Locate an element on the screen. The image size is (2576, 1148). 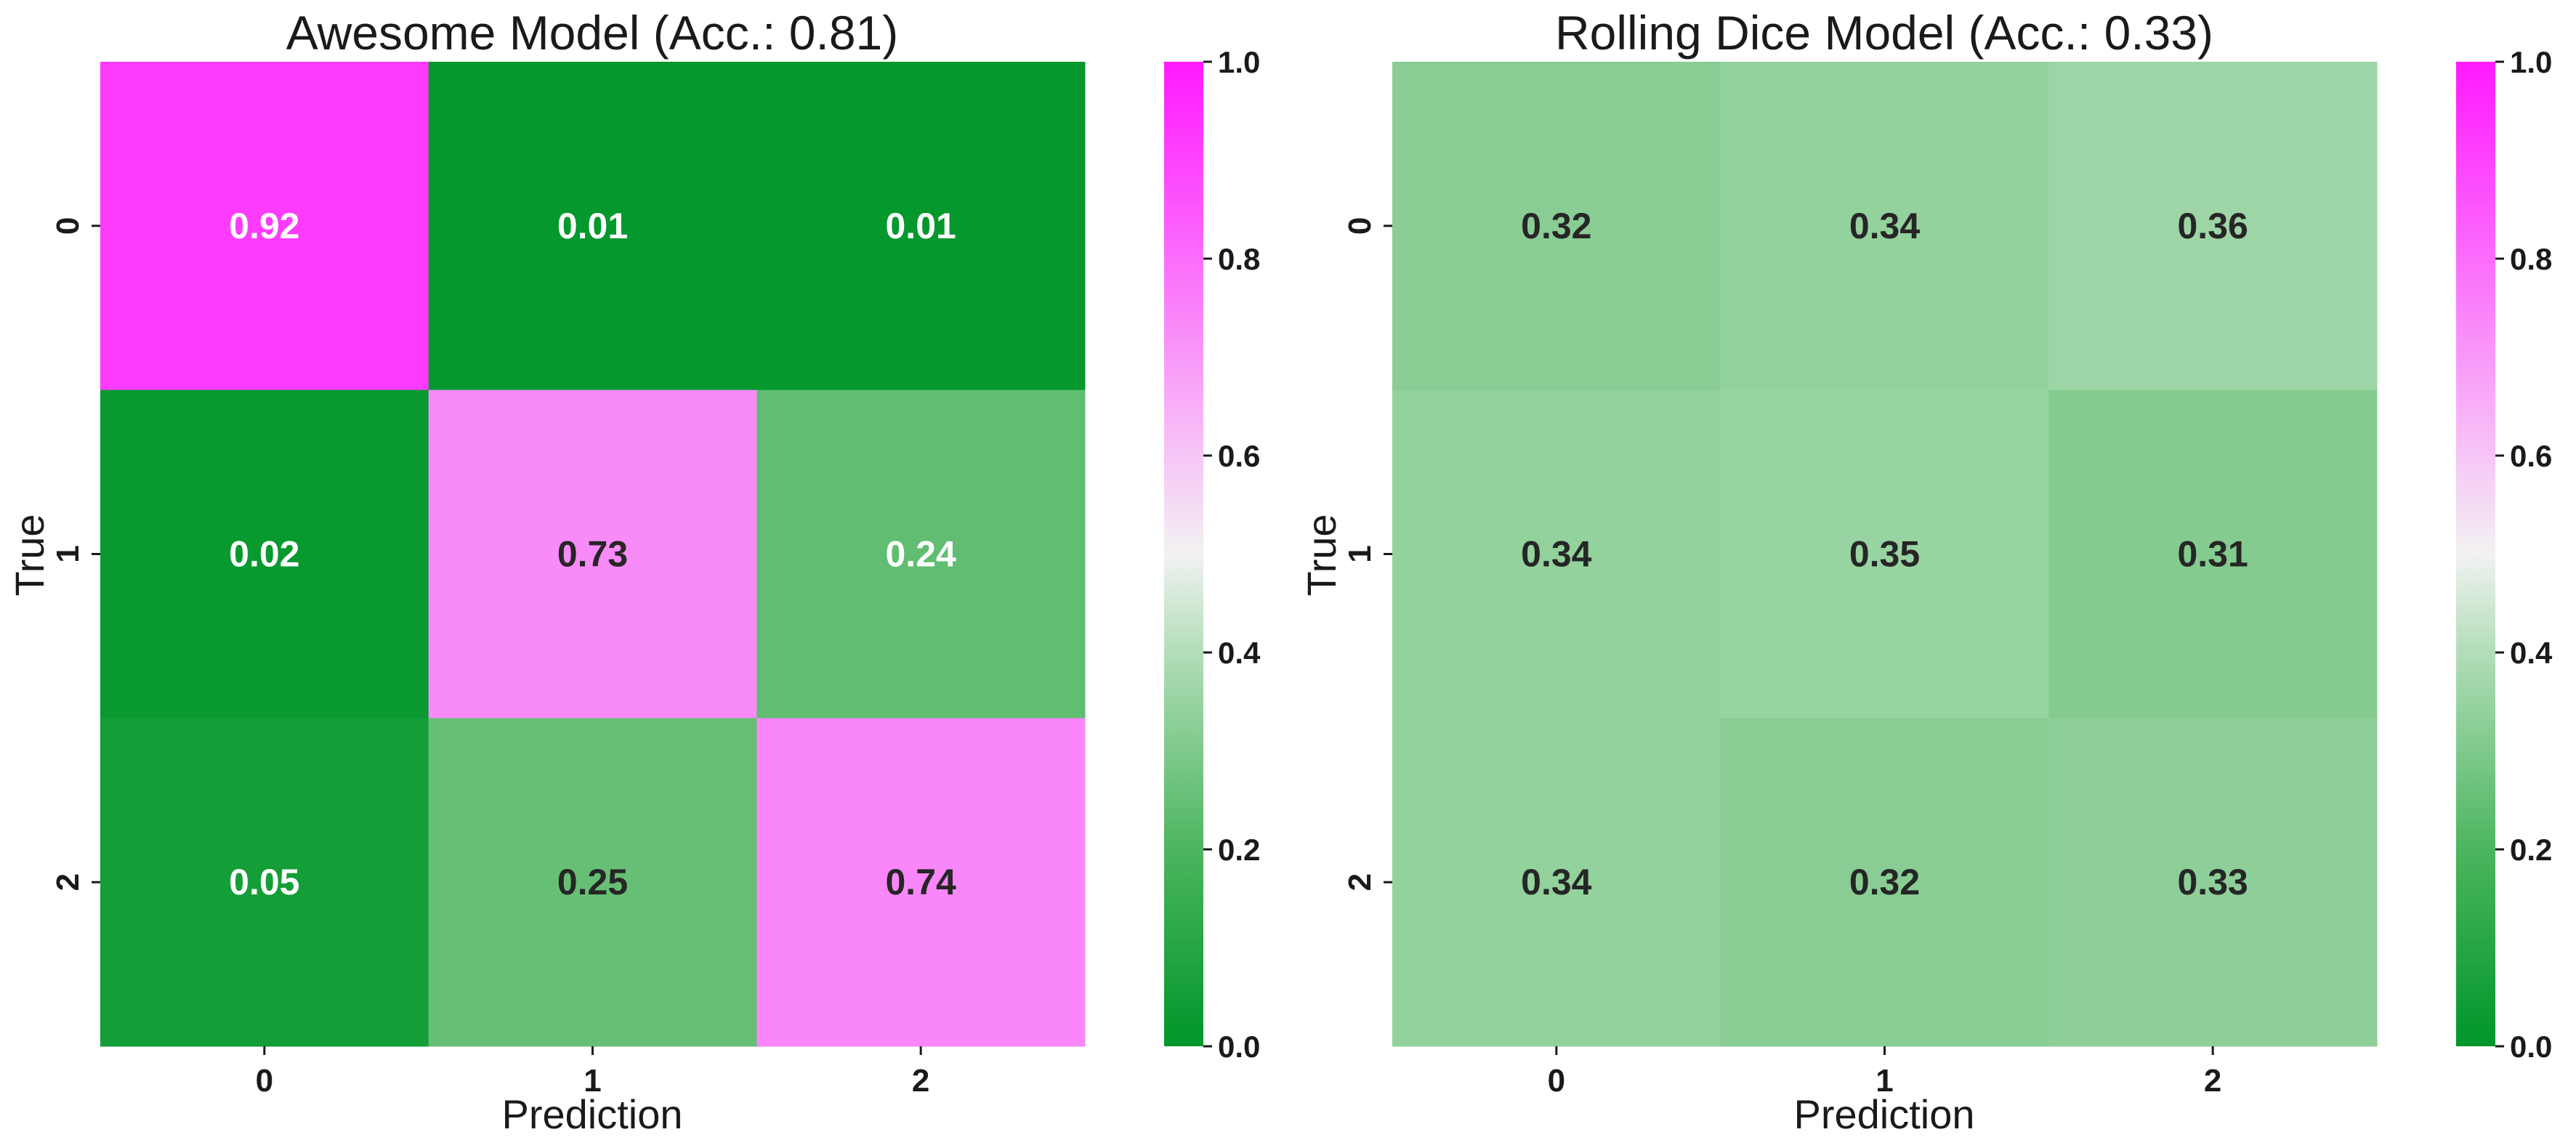
cell-value-label: 0.33 is located at coordinates (2213, 882).